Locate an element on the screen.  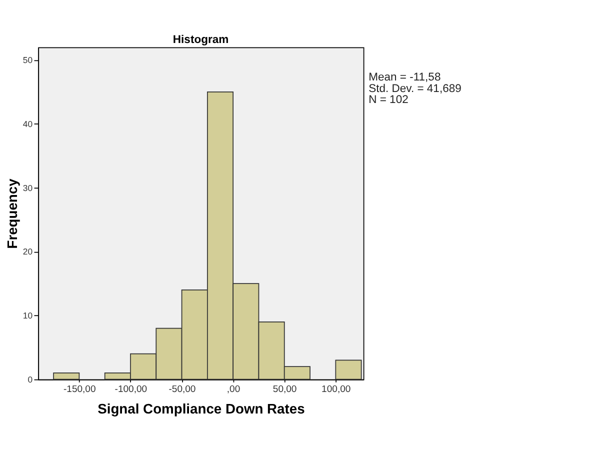
y-tick-label: 30 is located at coordinates (27, 187).